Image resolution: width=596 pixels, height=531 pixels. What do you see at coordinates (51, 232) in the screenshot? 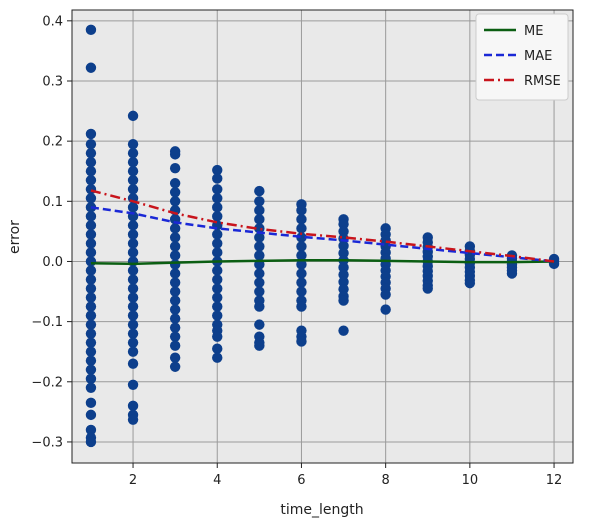
I see `y-axis-ticks: −0.3 −0.2 −0.1 0.0 0.1 0.2 0.3 0.4` at bounding box center [51, 232].